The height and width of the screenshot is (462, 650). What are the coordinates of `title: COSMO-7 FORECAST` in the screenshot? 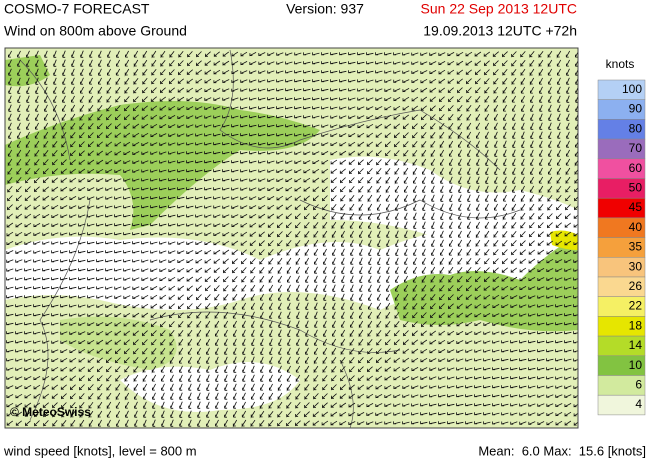 It's located at (77, 9).